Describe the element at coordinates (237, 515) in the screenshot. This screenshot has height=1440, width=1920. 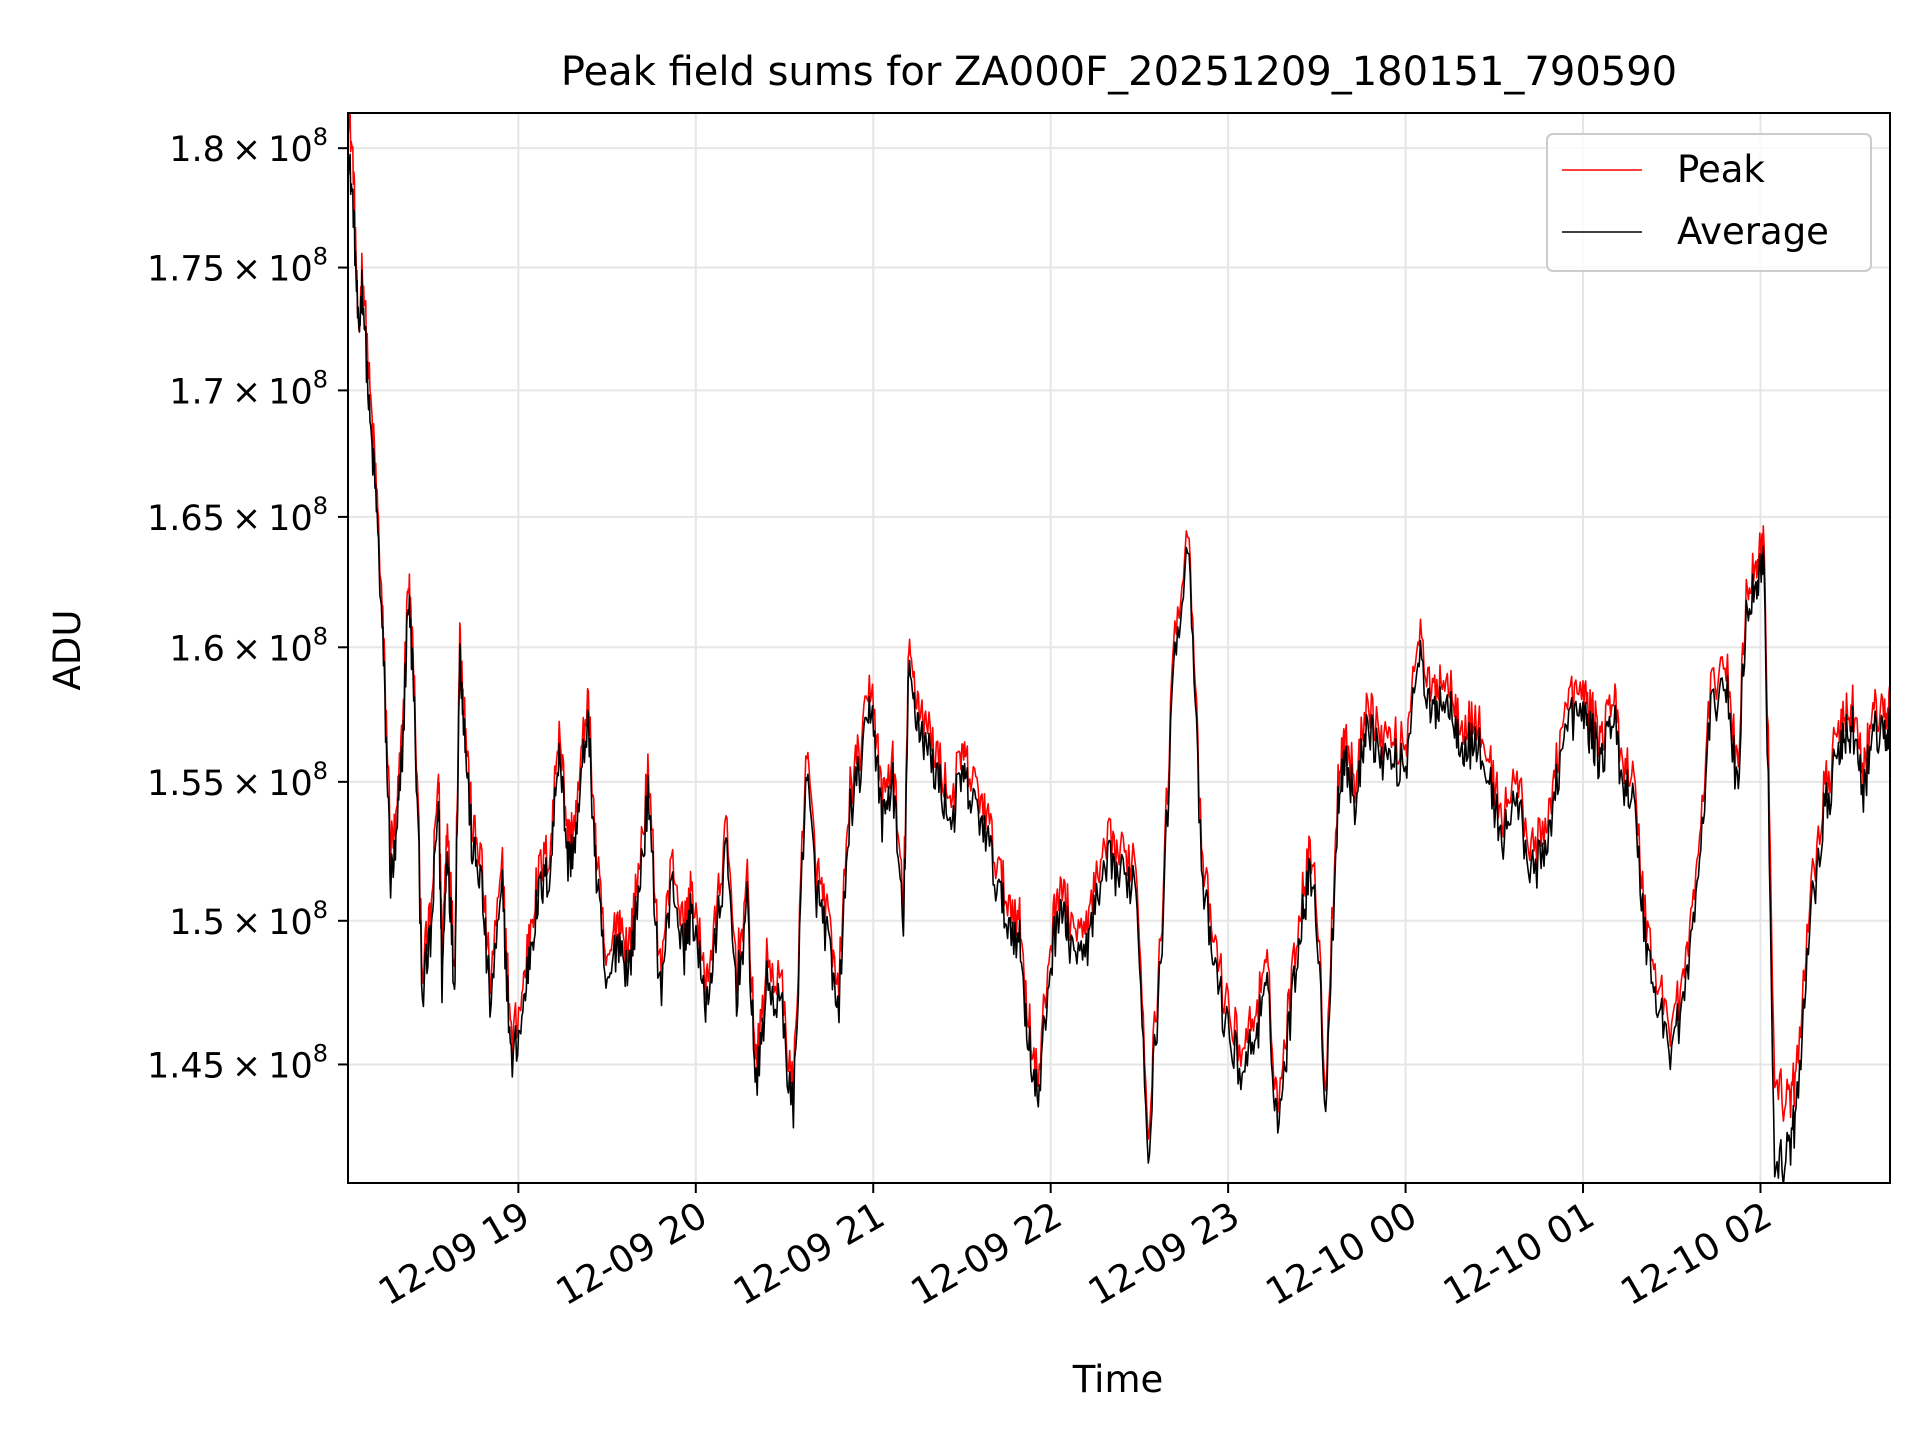
I see `y-tick-label-4: 1.65 × 108` at that location.